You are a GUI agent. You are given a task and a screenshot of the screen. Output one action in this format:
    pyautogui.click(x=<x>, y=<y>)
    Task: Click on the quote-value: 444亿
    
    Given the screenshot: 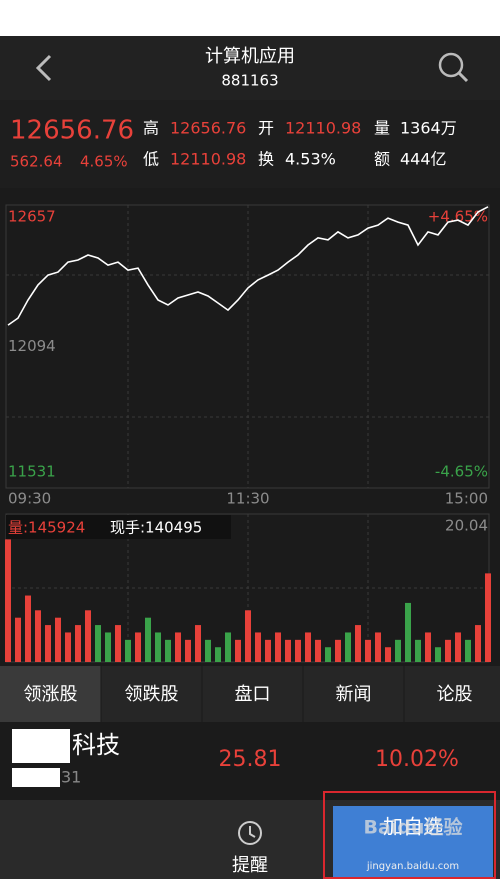 What is the action you would take?
    pyautogui.click(x=423, y=159)
    